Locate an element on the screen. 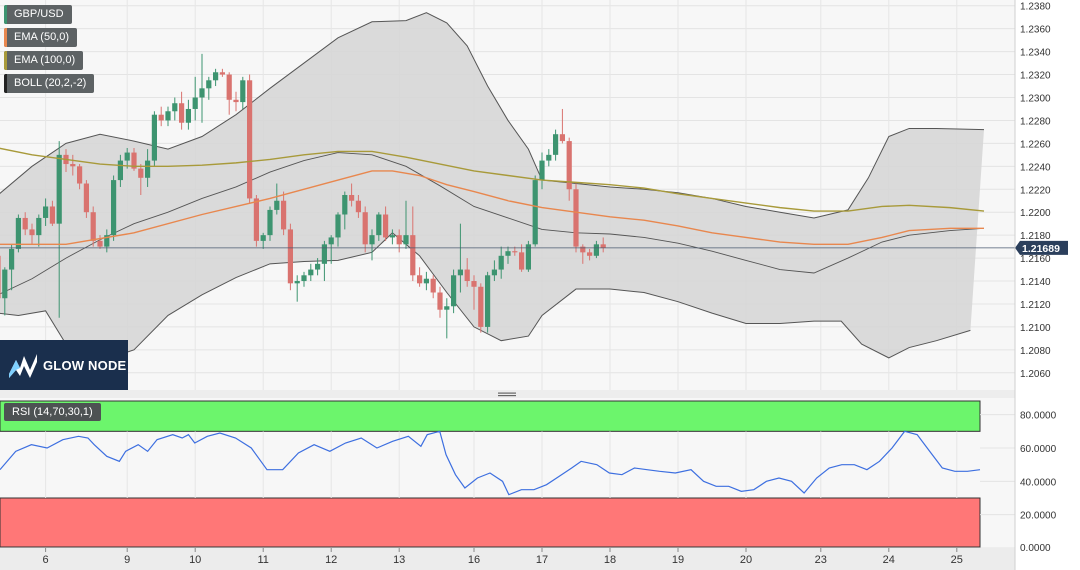 This screenshot has width=1080, height=570. current-price-label: 1.21689 is located at coordinates (1041, 249).